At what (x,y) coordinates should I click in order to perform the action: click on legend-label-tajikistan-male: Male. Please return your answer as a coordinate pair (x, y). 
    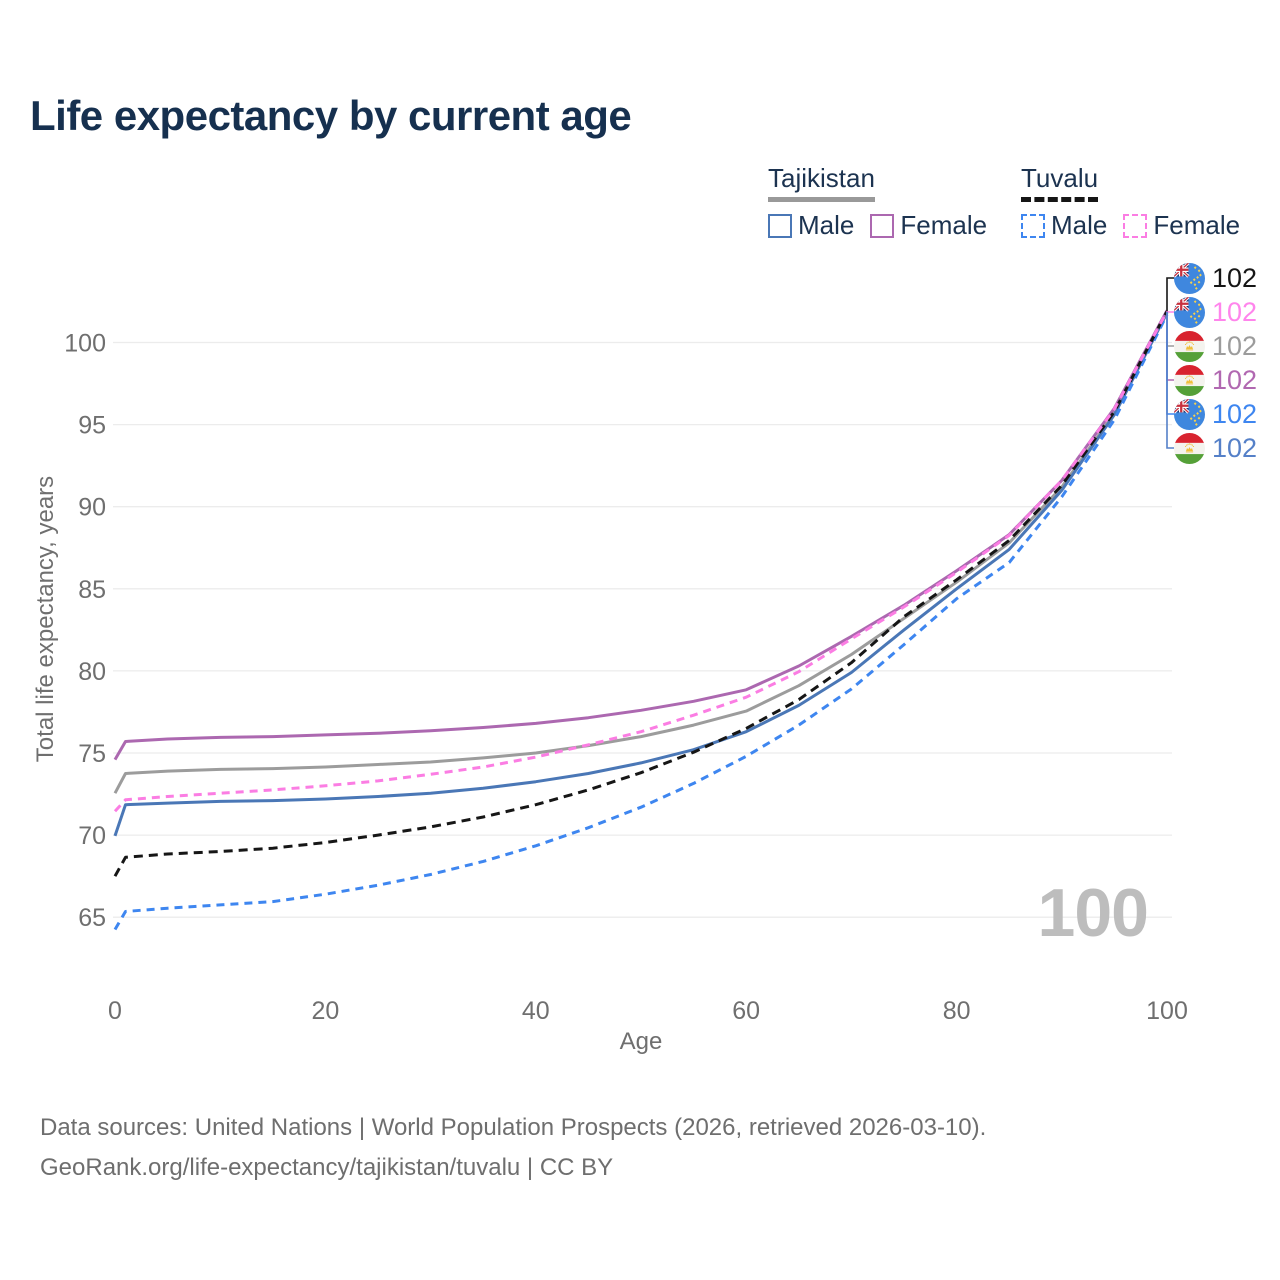
    Looking at the image, I should click on (826, 225).